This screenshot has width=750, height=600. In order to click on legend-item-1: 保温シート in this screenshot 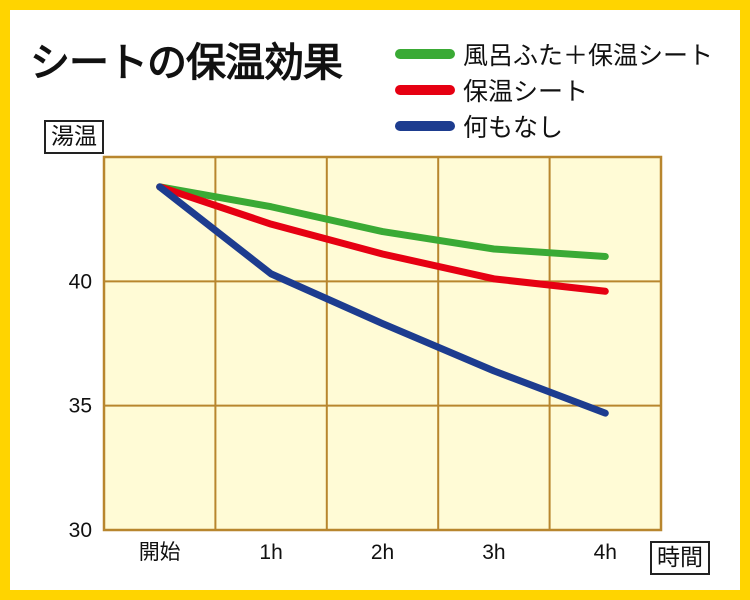, I will do `click(554, 90)`.